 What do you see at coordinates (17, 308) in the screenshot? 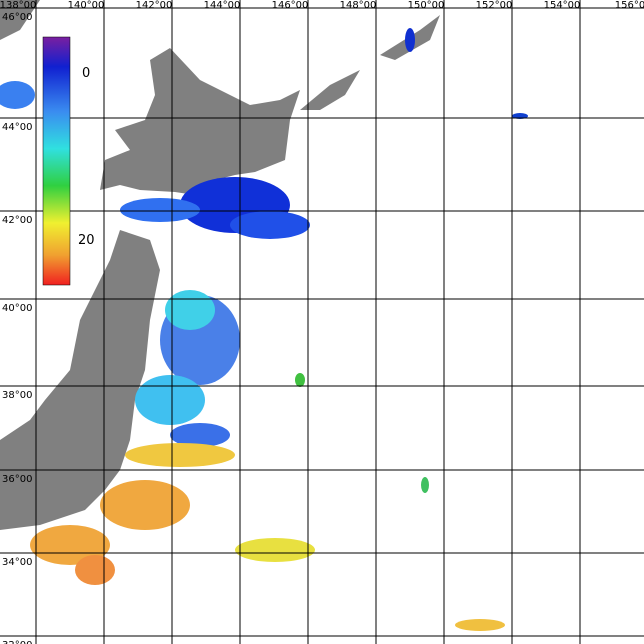
I see `lat-label: 40°00` at bounding box center [17, 308].